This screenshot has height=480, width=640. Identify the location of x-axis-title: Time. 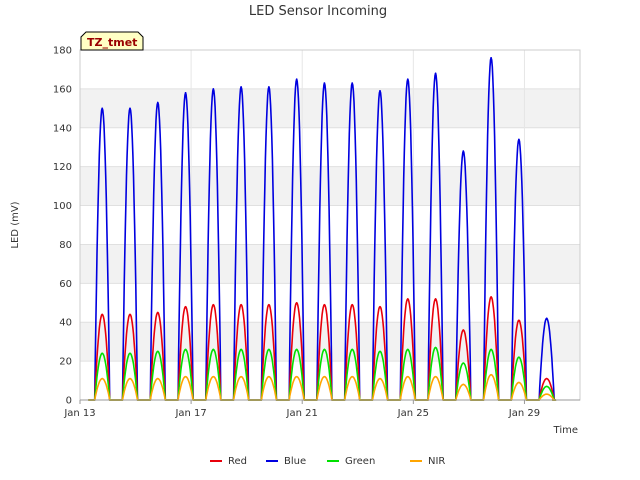
(565, 430).